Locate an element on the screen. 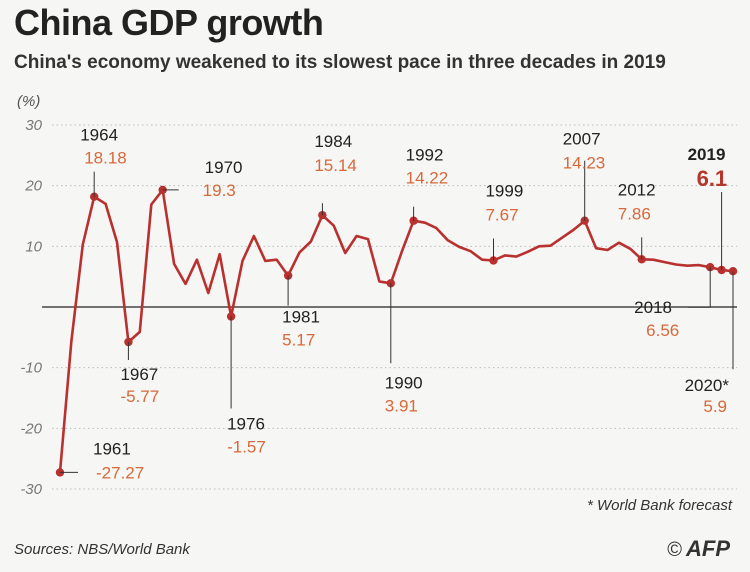 This screenshot has width=750, height=572. annotation-value-2007: 14.23 is located at coordinates (584, 163).